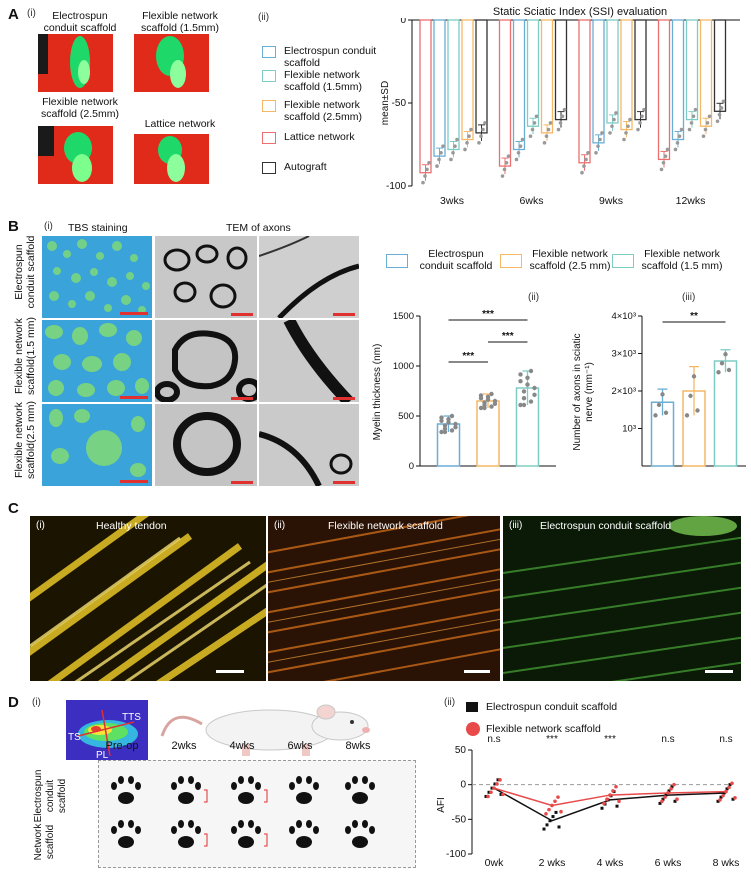  Describe the element at coordinates (122, 746) in the screenshot. I see `d-timepoint-0: Pre-op` at that location.